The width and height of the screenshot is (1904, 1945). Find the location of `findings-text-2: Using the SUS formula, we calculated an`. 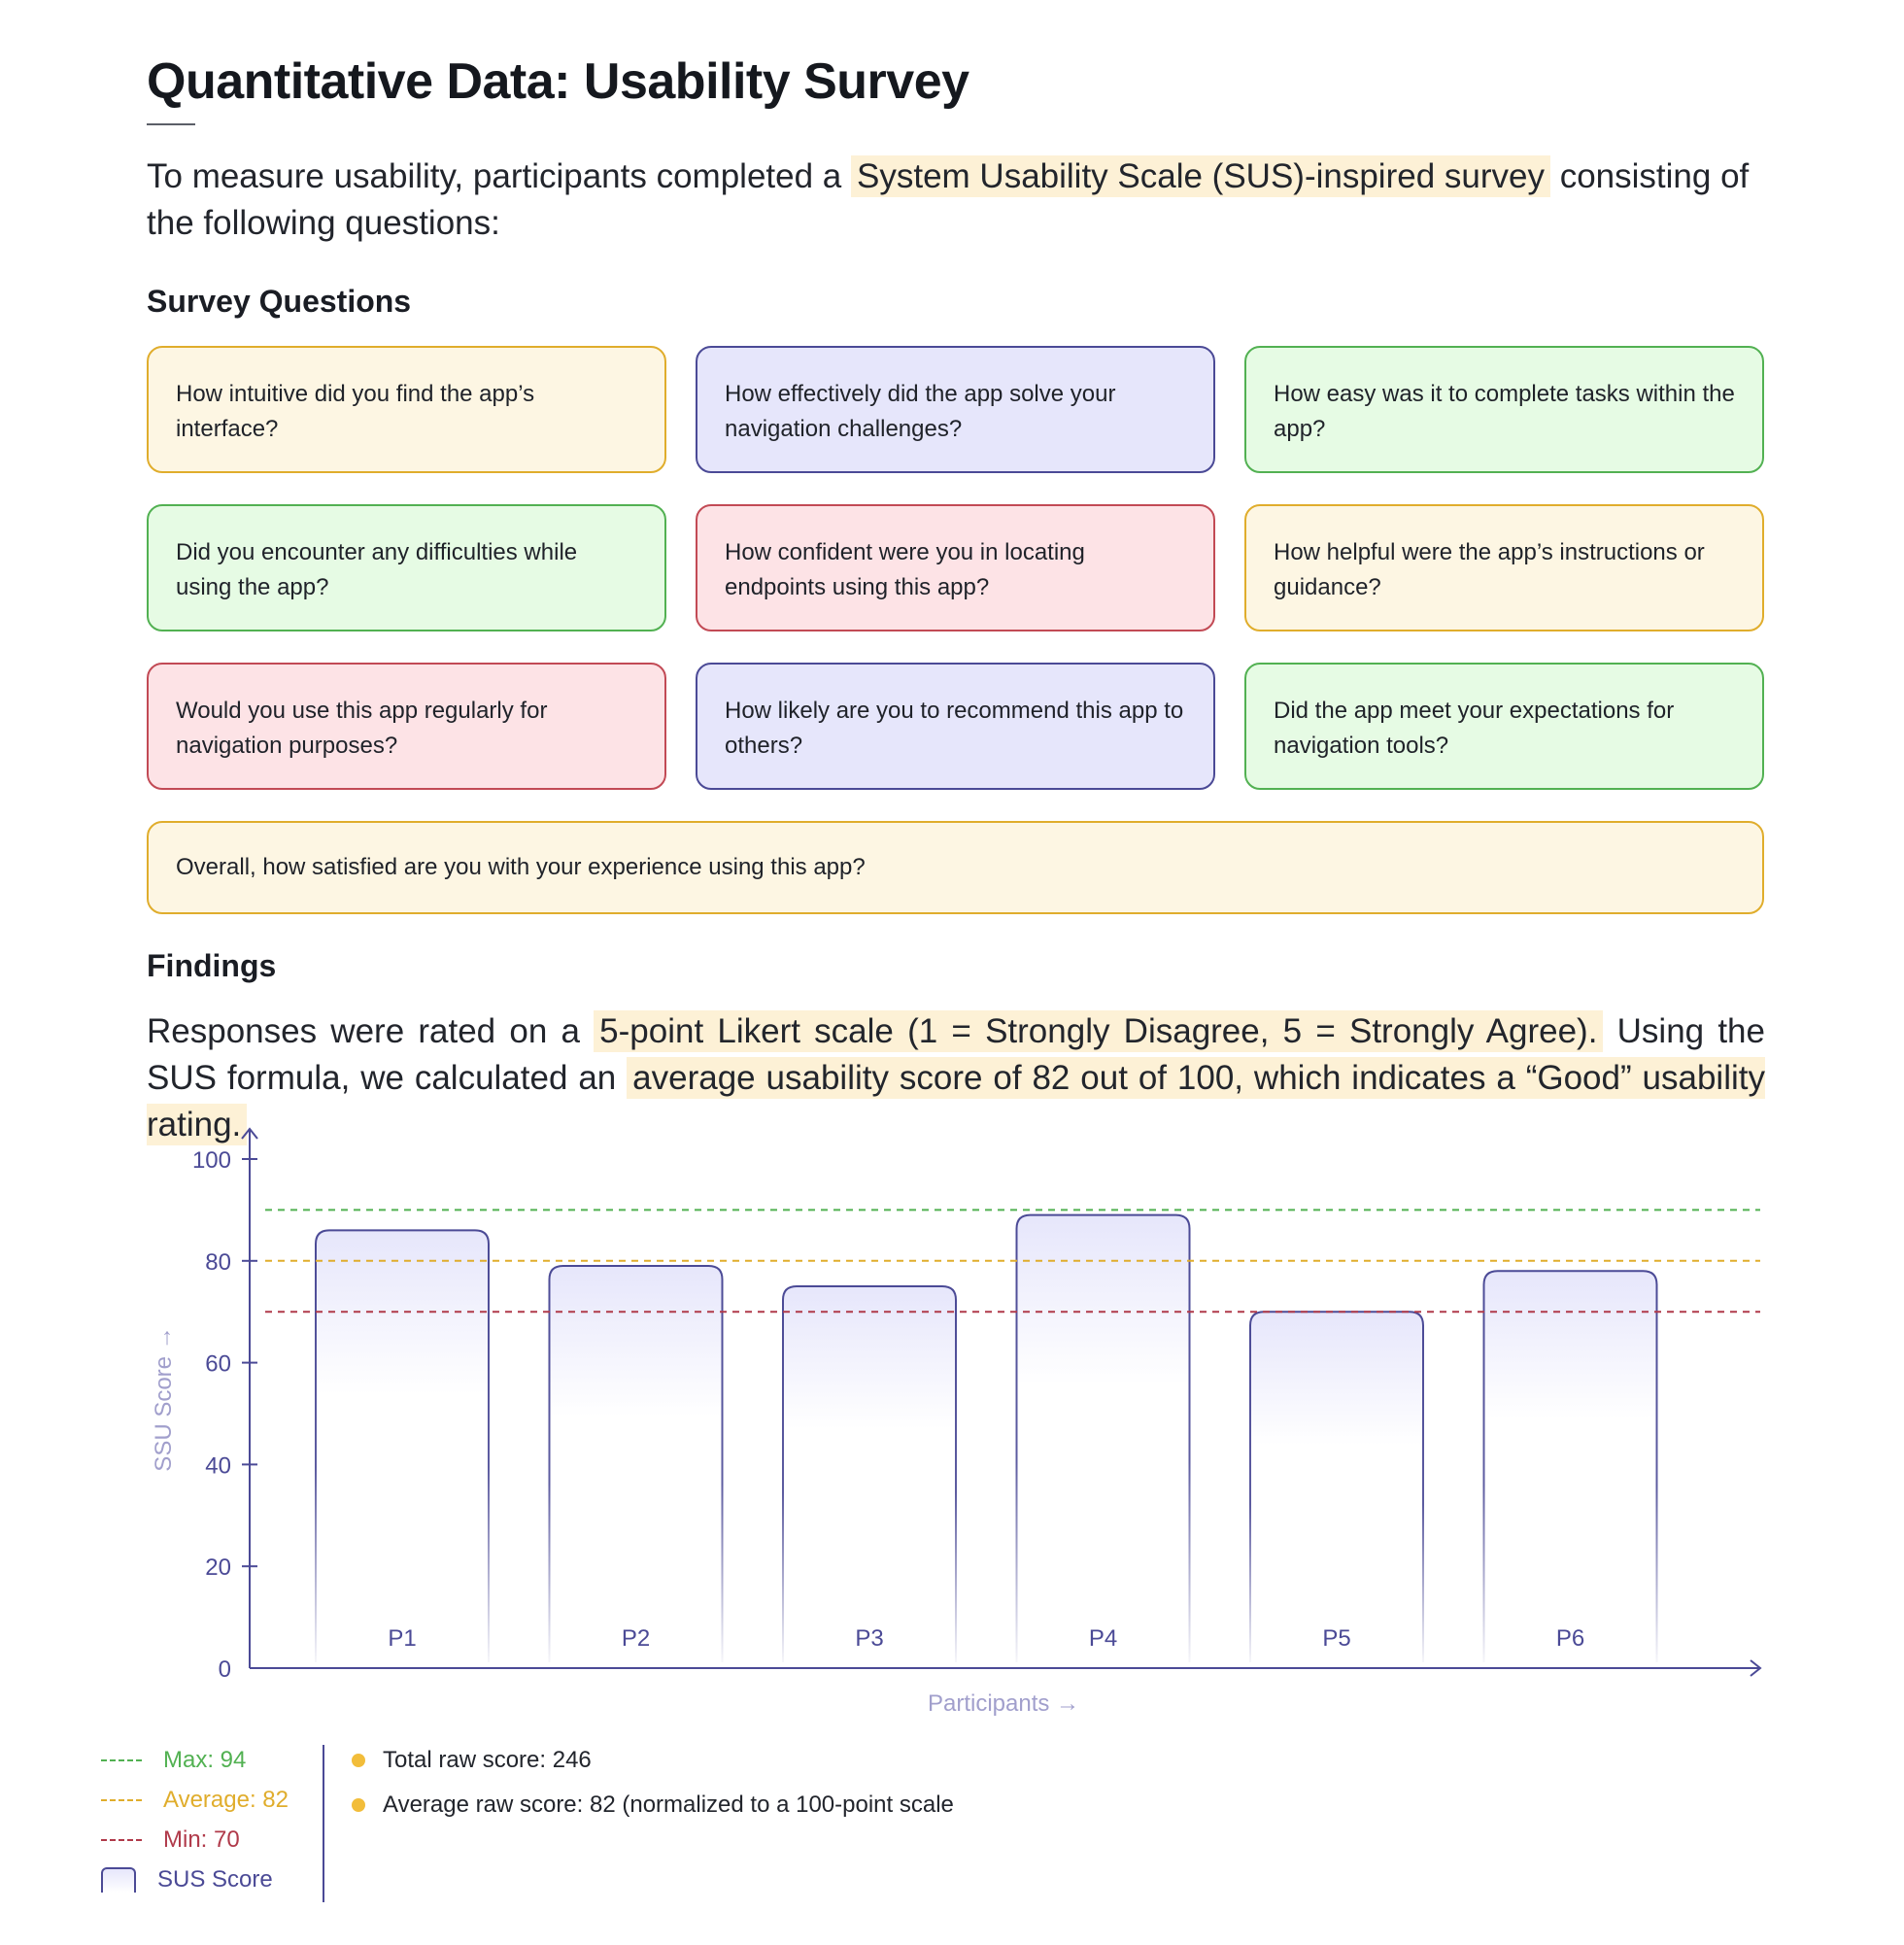

findings-text-2: Using the SUS formula, we calculated an is located at coordinates (956, 1054).